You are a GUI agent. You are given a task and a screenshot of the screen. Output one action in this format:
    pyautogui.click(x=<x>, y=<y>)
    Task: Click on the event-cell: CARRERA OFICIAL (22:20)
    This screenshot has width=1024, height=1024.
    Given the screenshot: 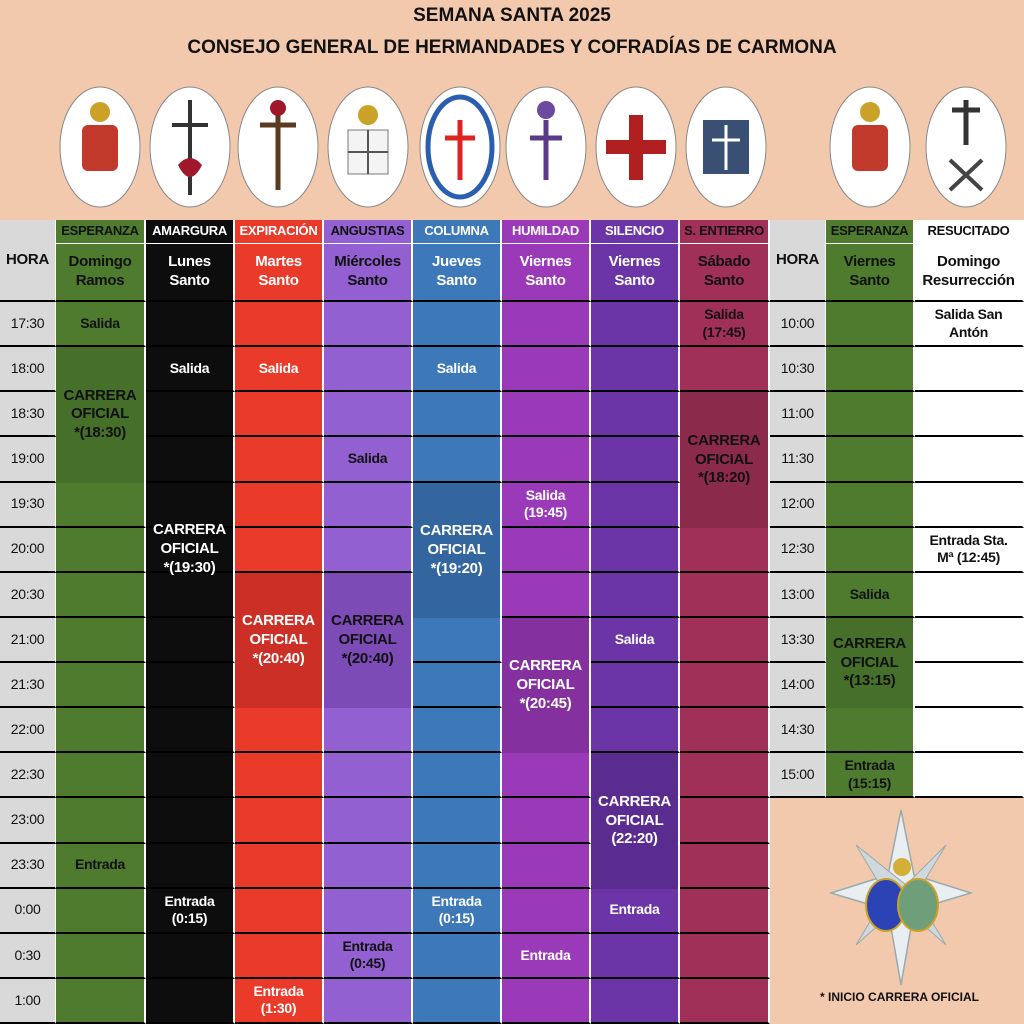 What is the action you would take?
    pyautogui.click(x=635, y=821)
    